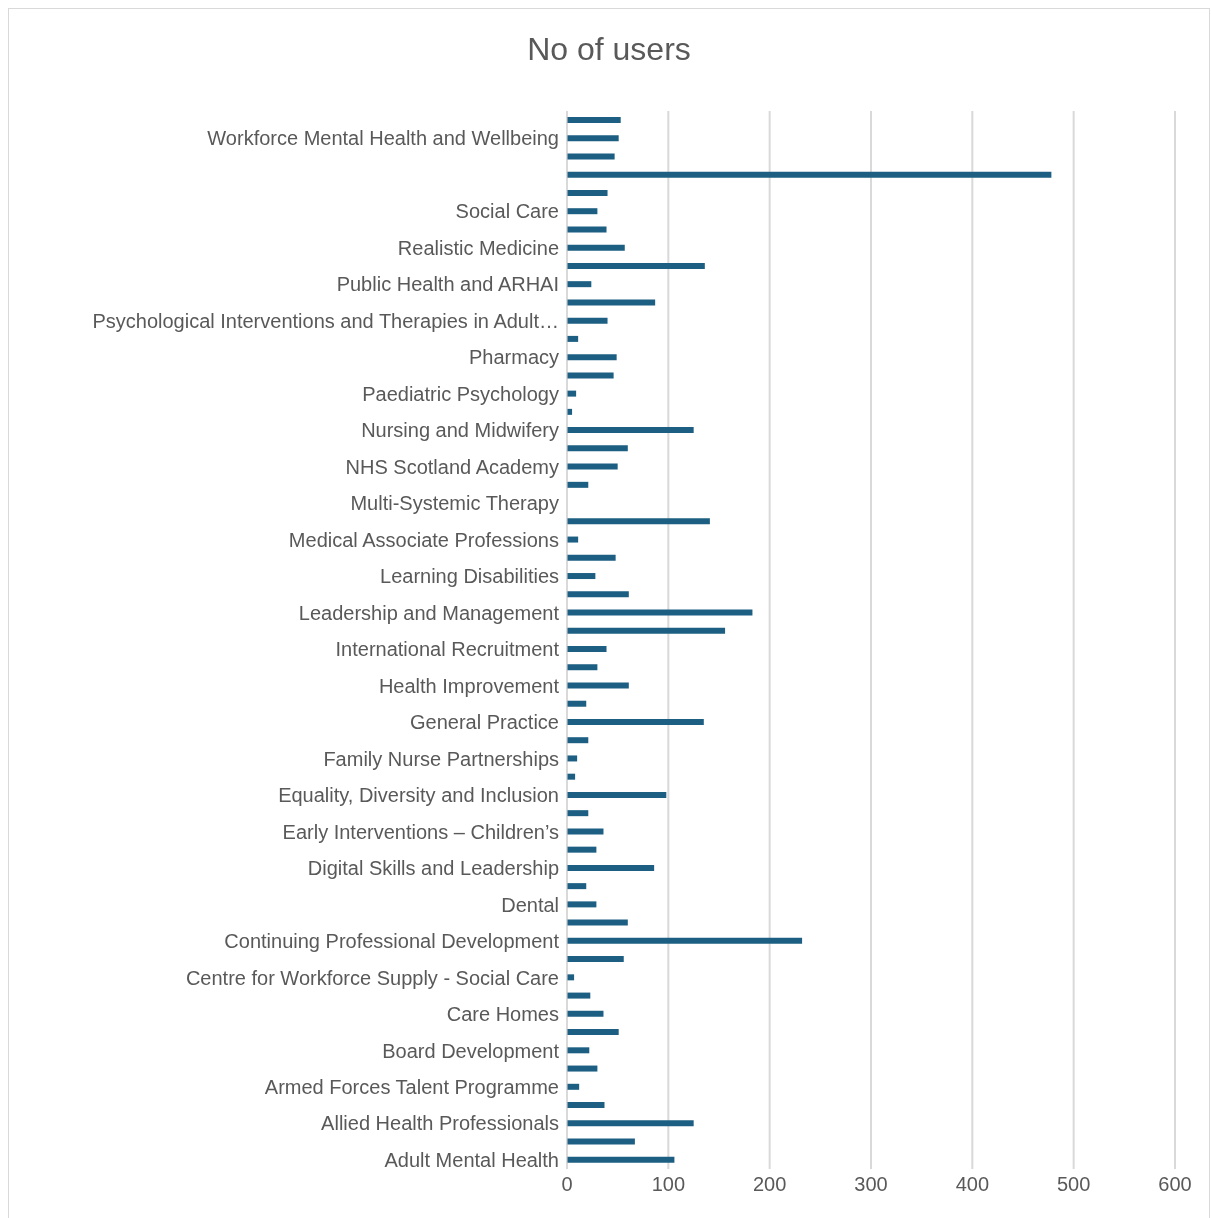  Describe the element at coordinates (383, 138) in the screenshot. I see `y-tick-label: Workforce Mental Health and Wellbeing` at that location.